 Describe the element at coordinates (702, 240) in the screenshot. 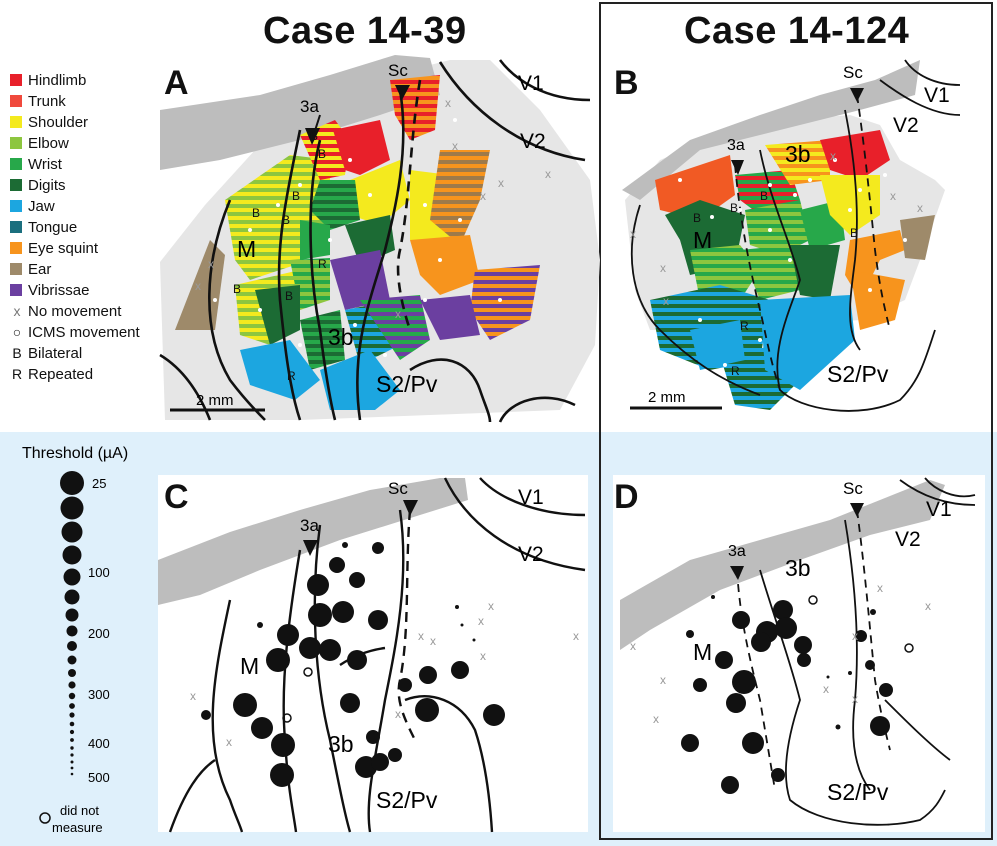

I see `label-m-b: M` at that location.